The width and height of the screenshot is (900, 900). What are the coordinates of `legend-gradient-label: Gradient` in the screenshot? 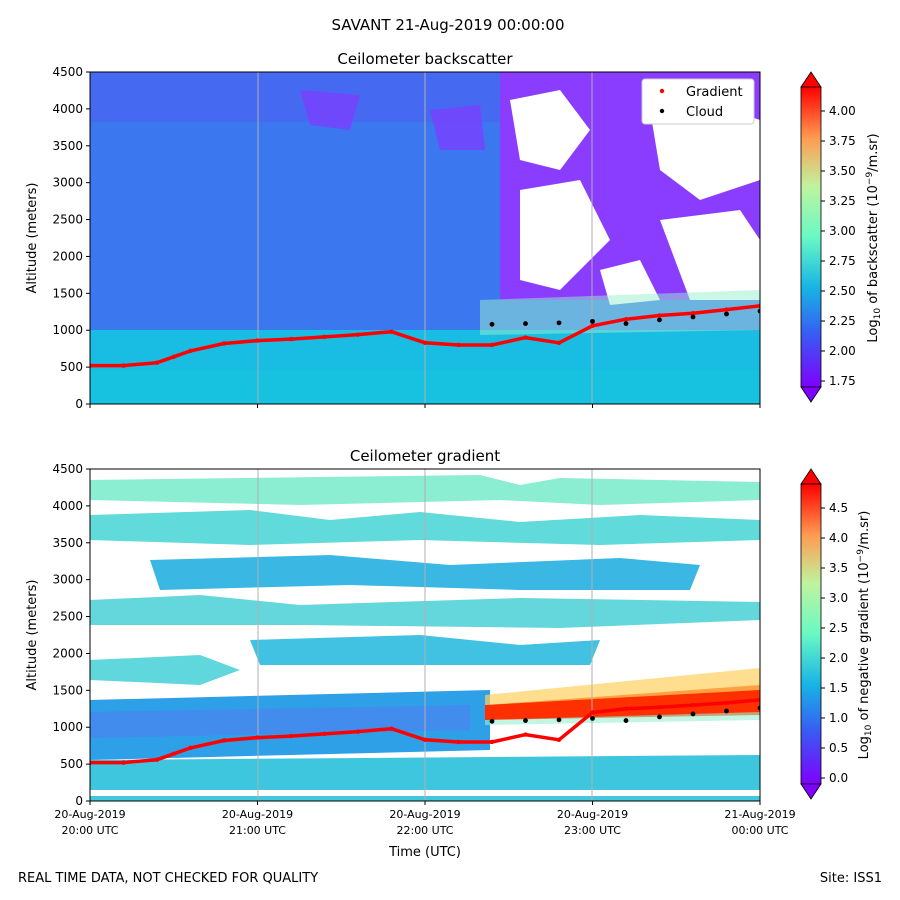 It's located at (714, 92).